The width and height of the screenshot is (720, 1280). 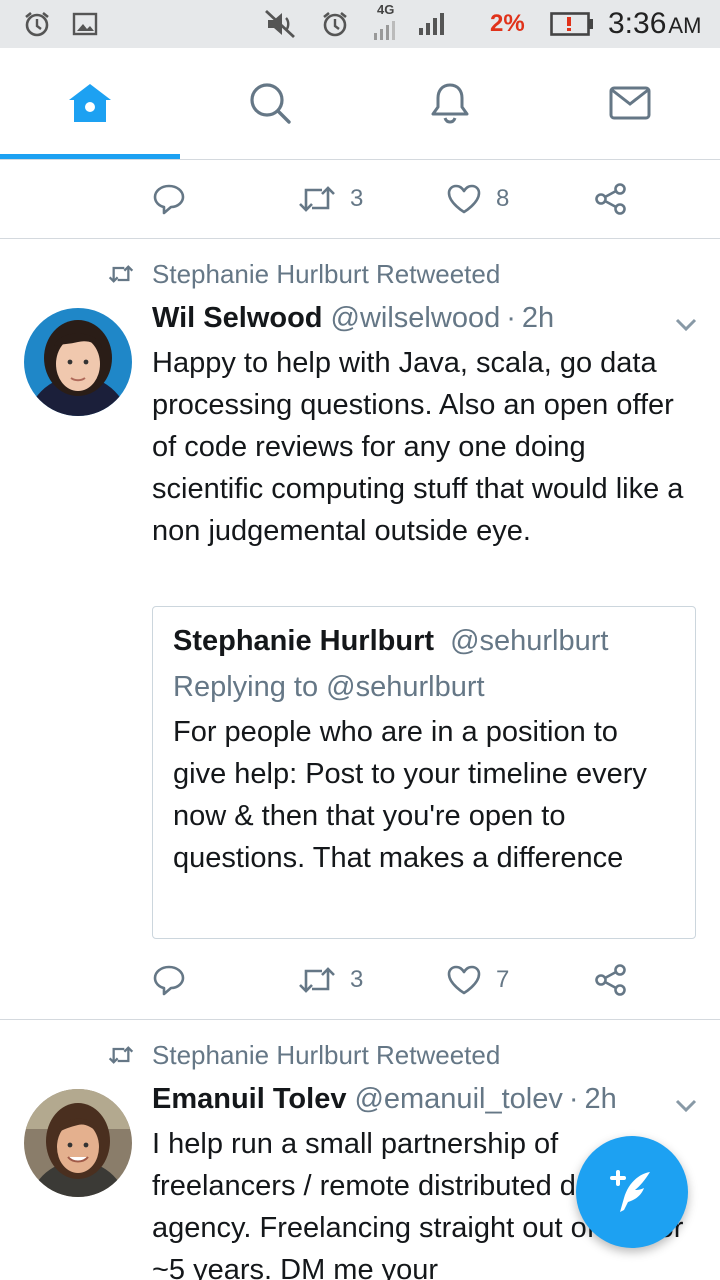 What do you see at coordinates (503, 198) in the screenshot?
I see `like-count: 8` at bounding box center [503, 198].